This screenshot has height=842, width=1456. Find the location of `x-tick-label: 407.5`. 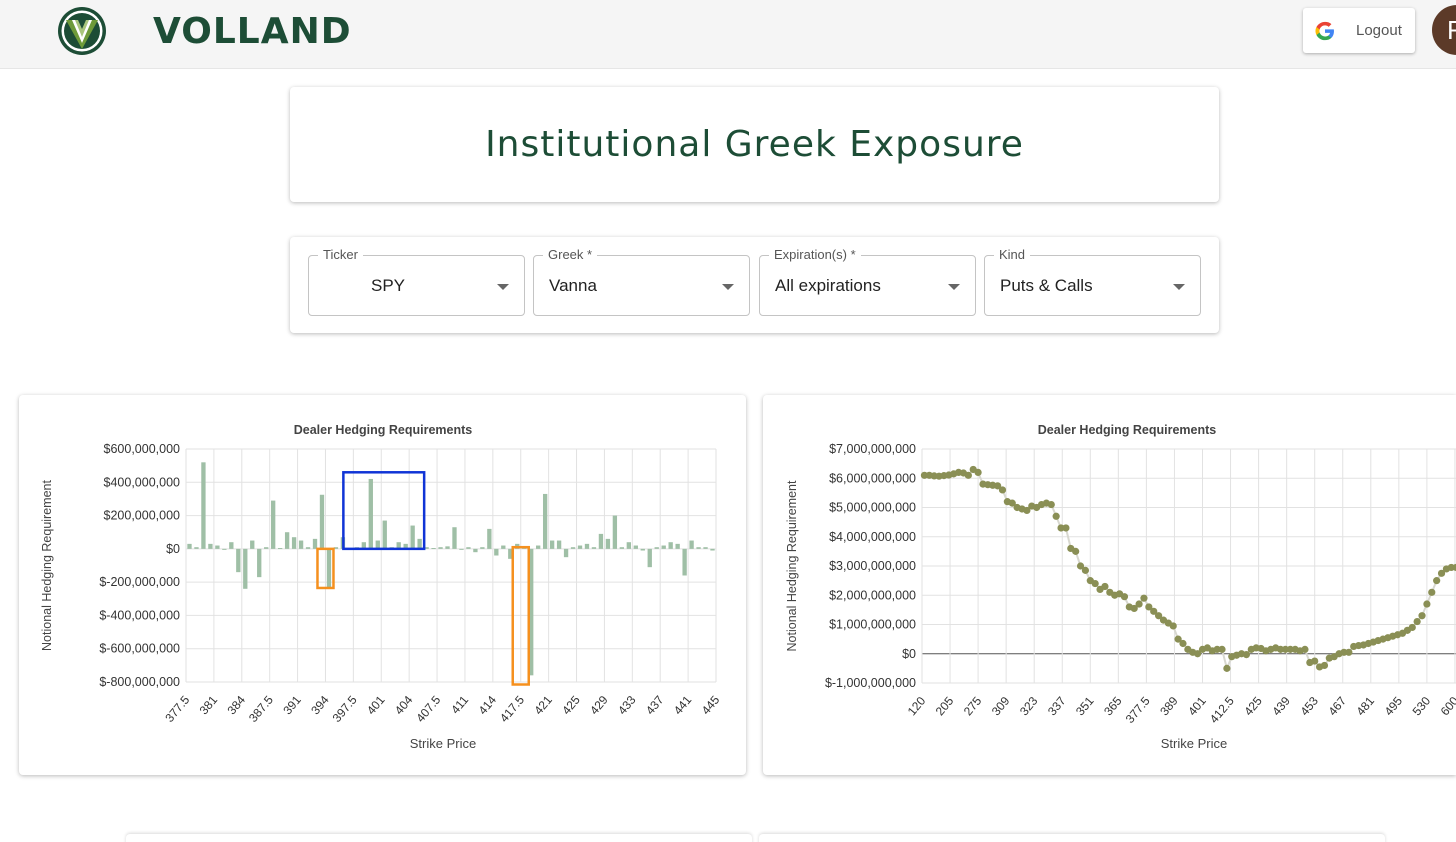

x-tick-label: 407.5 is located at coordinates (428, 709).